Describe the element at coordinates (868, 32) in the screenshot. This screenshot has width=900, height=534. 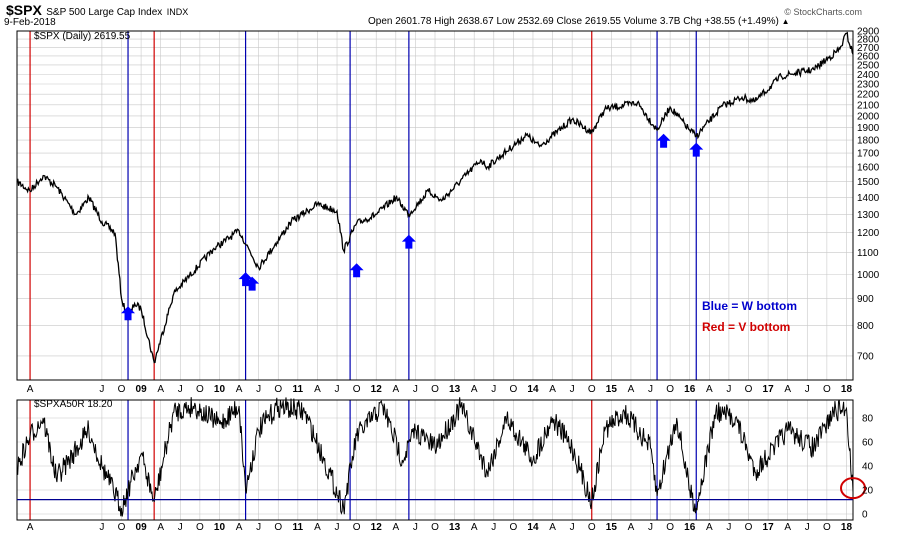
I see `price-y-tick-label: 2900` at that location.